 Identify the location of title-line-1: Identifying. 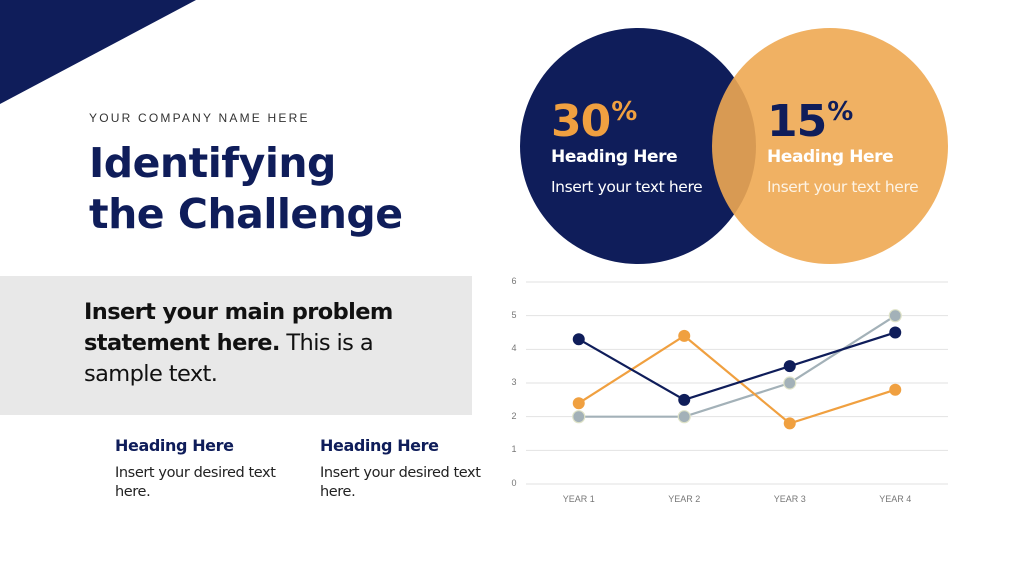
(212, 163).